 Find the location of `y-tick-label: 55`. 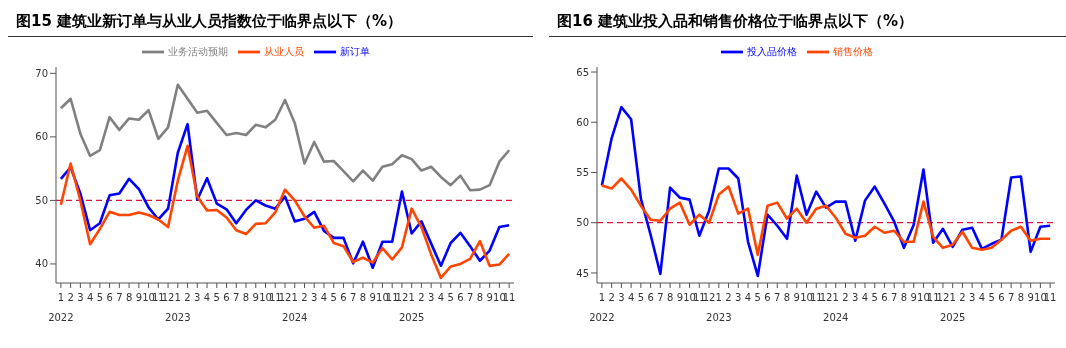

y-tick-label: 55 is located at coordinates (582, 173).